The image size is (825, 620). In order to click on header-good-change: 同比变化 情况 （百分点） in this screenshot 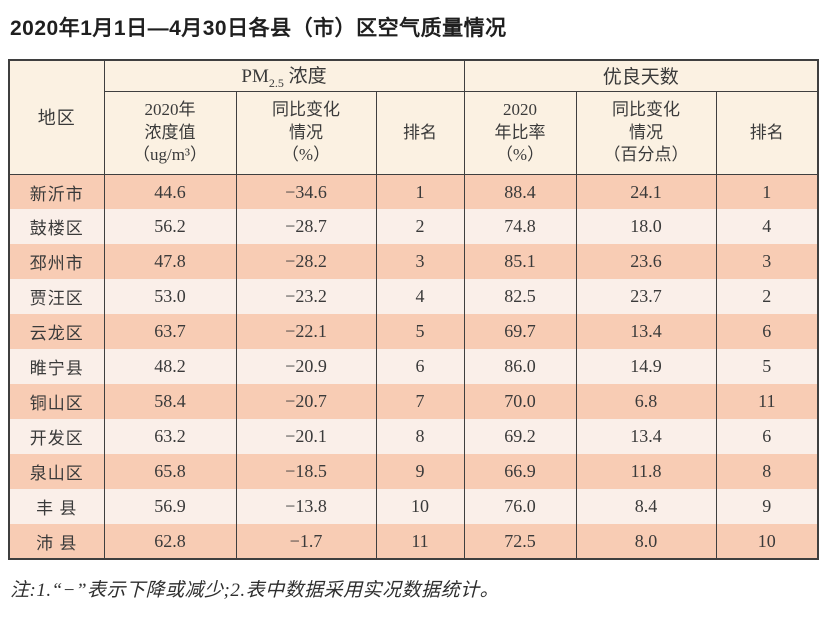, I will do `click(646, 133)`.